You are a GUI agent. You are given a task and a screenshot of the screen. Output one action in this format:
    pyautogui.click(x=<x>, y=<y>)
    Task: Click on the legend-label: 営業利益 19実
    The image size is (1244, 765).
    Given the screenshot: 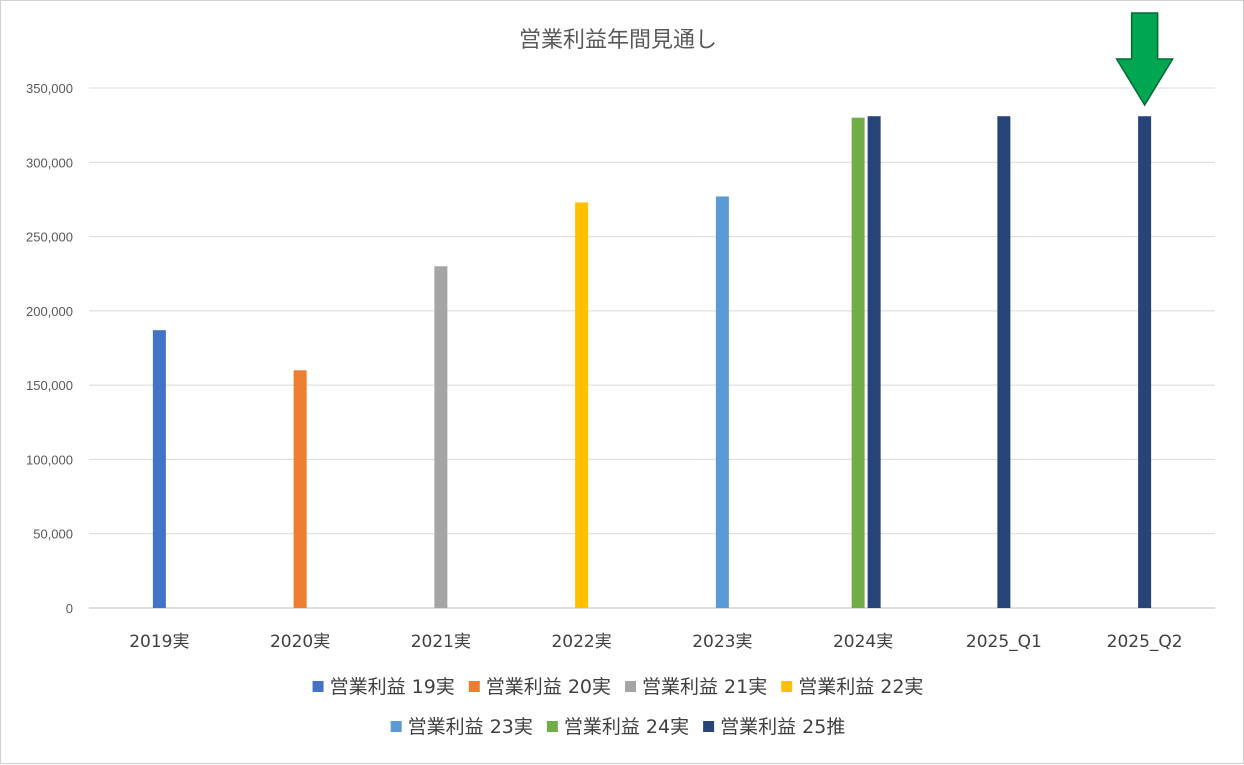 What is the action you would take?
    pyautogui.click(x=392, y=687)
    